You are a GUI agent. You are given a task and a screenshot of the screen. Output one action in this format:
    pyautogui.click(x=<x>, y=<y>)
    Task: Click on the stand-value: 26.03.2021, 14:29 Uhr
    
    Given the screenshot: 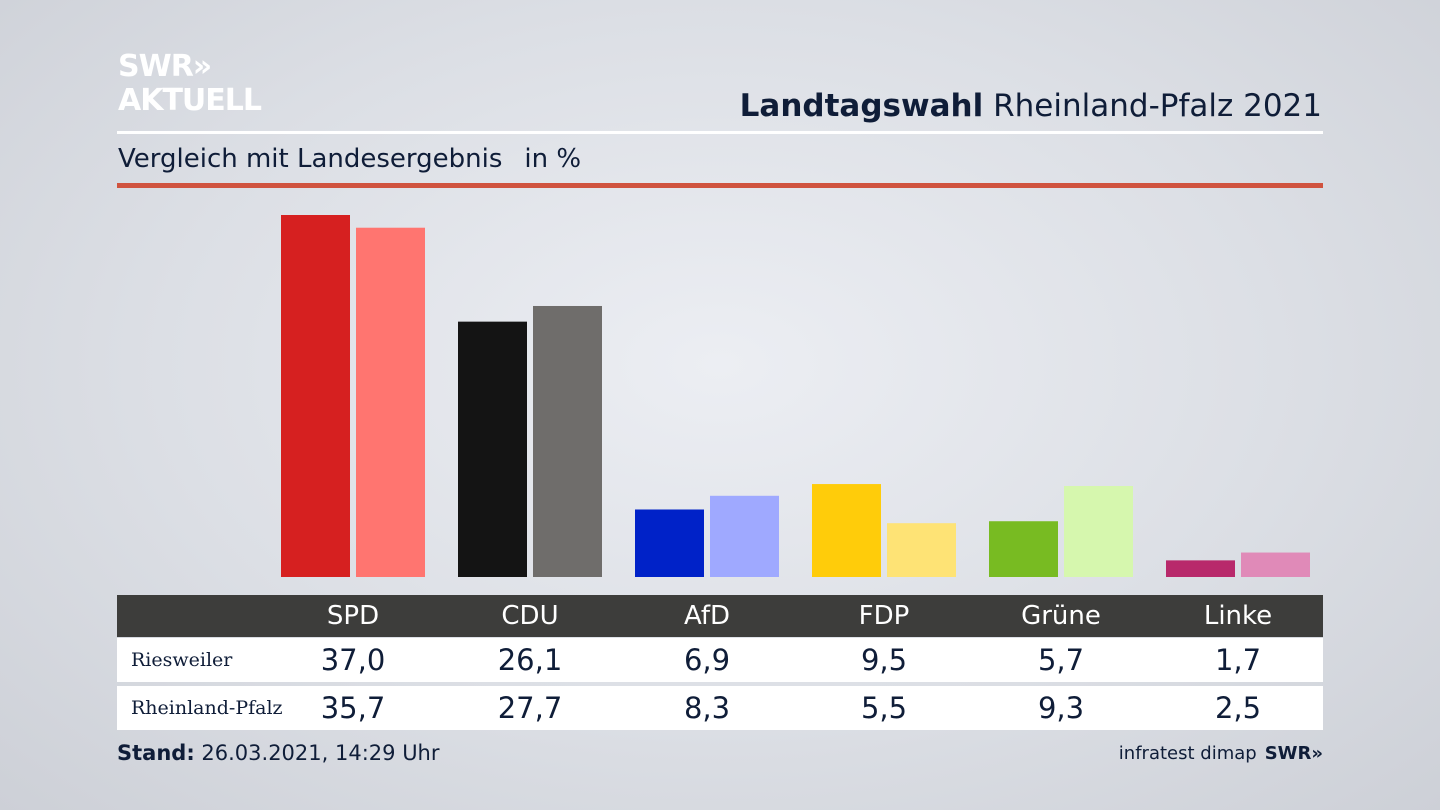 What is the action you would take?
    pyautogui.click(x=320, y=753)
    